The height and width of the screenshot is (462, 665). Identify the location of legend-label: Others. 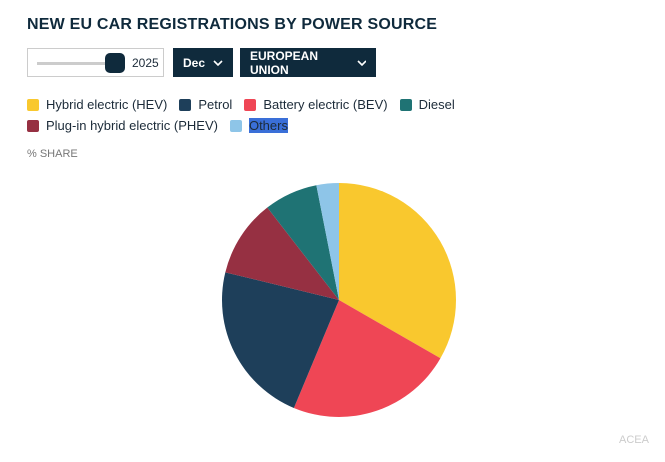
(268, 125).